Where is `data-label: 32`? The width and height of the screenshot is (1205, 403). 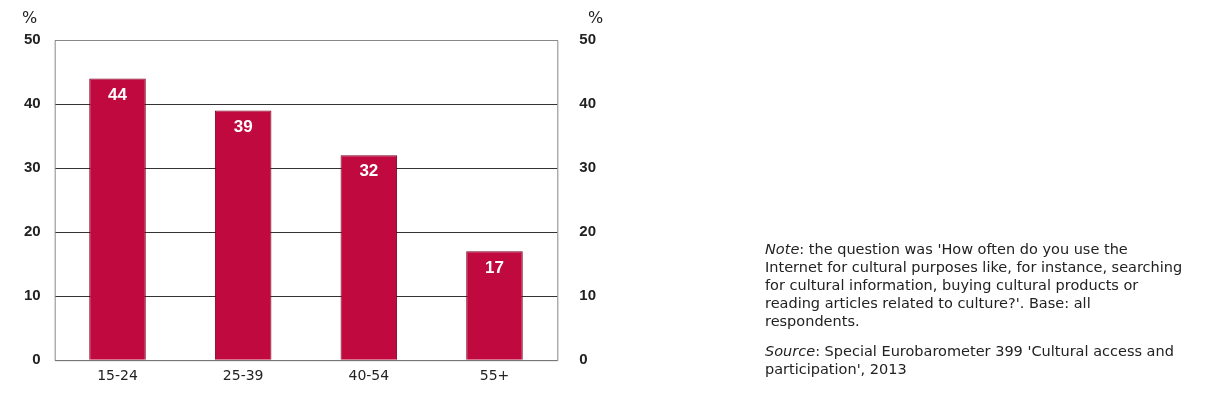 data-label: 32 is located at coordinates (369, 171).